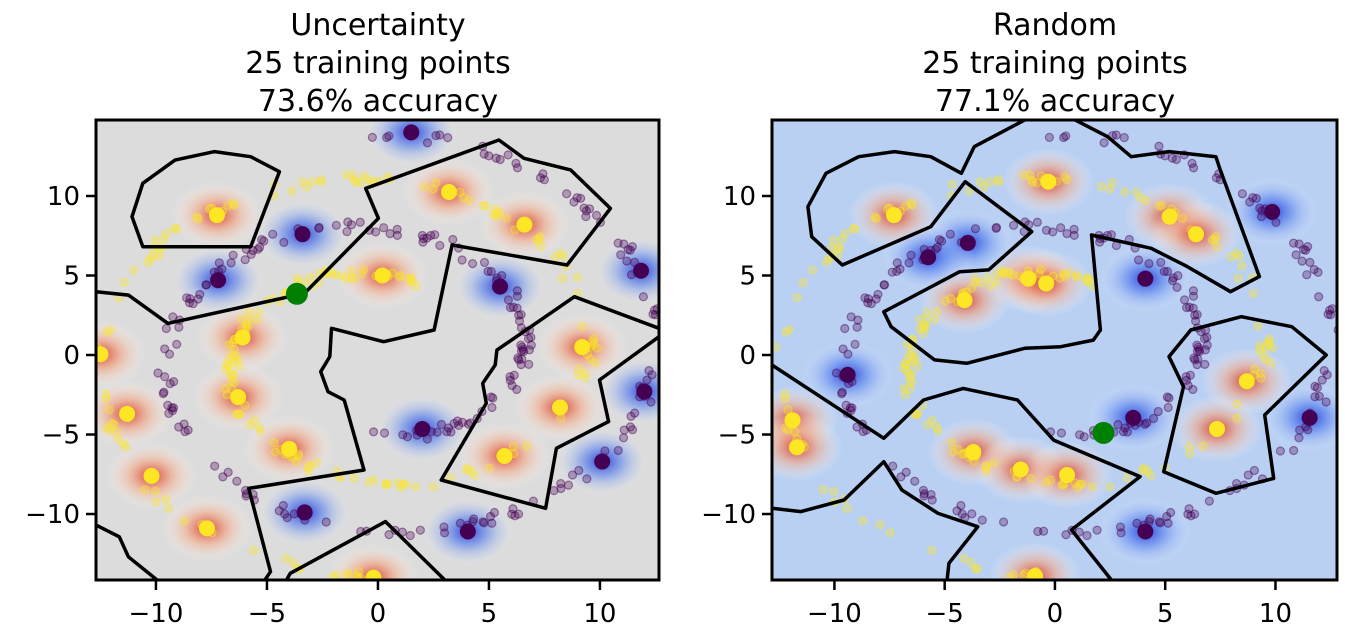  What do you see at coordinates (63, 197) in the screenshot?
I see `y-tick-label: 10` at bounding box center [63, 197].